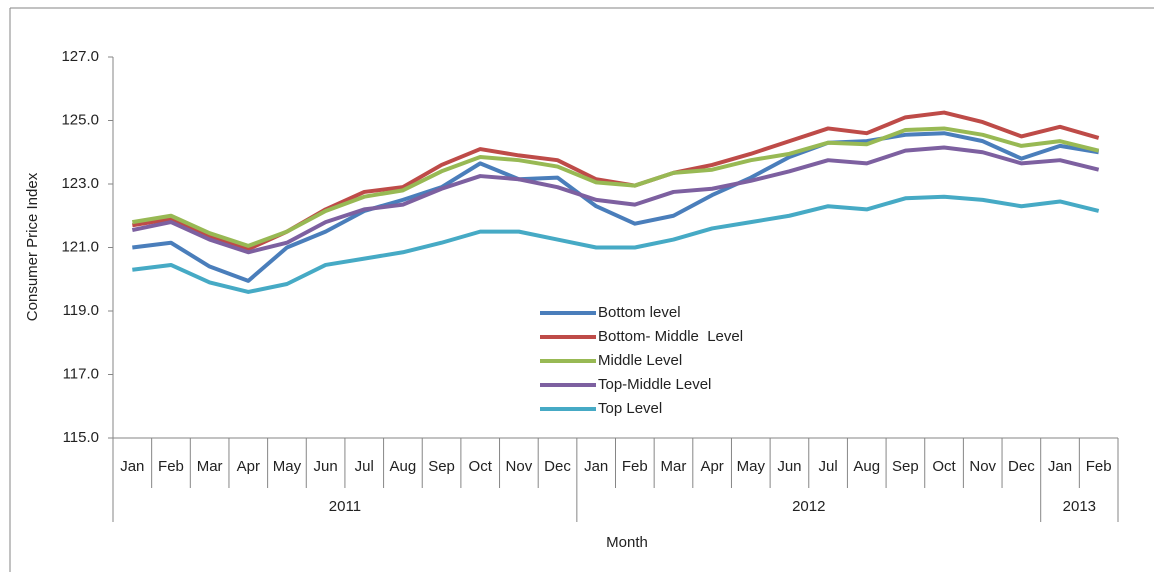 This screenshot has width=1154, height=572. Describe the element at coordinates (640, 360) in the screenshot. I see `legend-label: Middle Level` at that location.